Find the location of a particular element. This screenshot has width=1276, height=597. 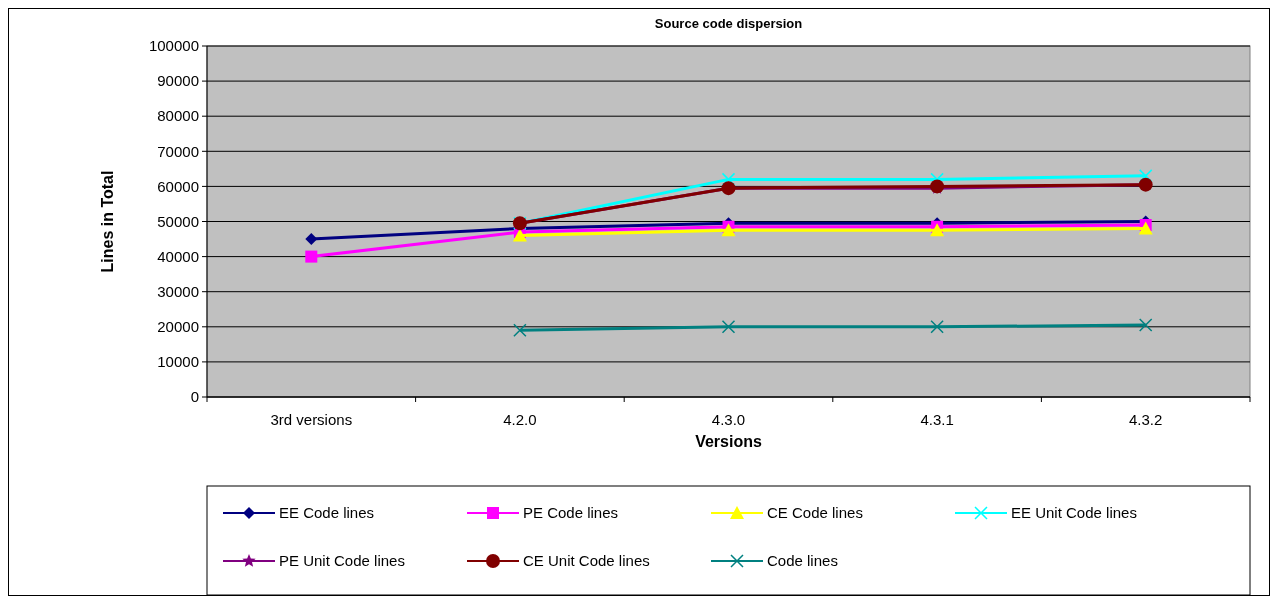

legend-label: PE Code lines is located at coordinates (571, 513).